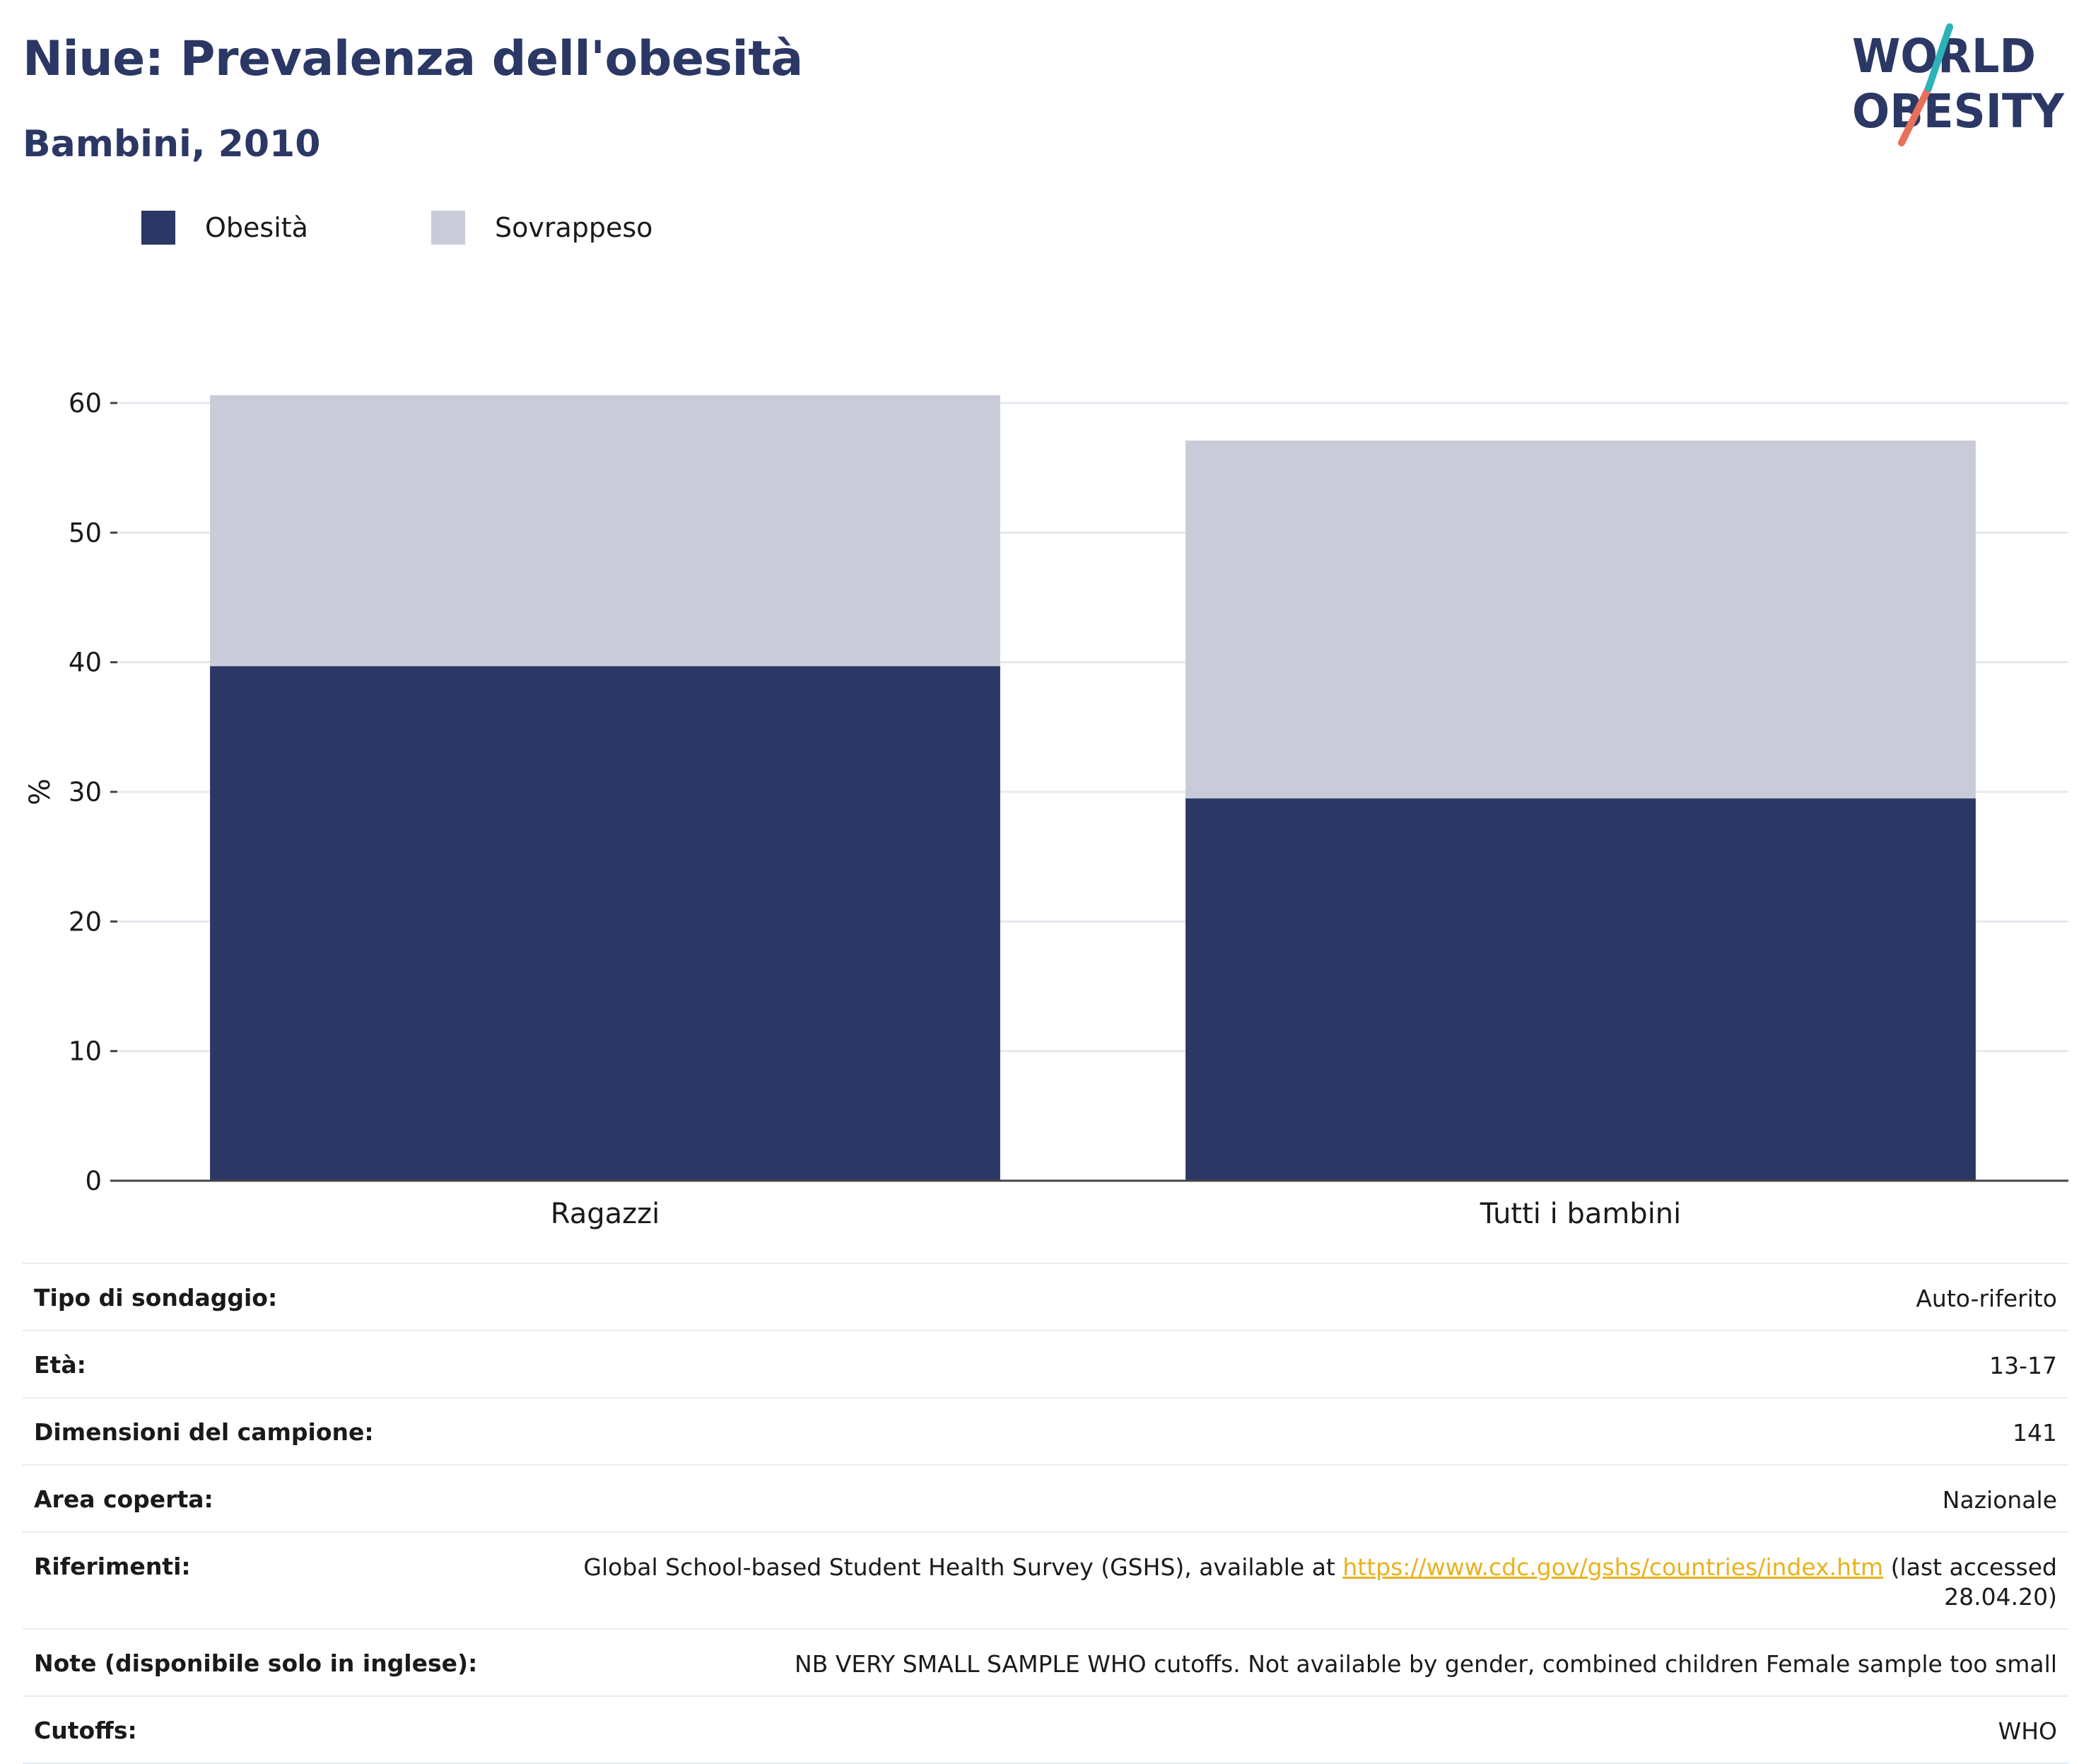 The image size is (2091, 1764). What do you see at coordinates (1580, 619) in the screenshot?
I see `bar-overweight-all-children` at bounding box center [1580, 619].